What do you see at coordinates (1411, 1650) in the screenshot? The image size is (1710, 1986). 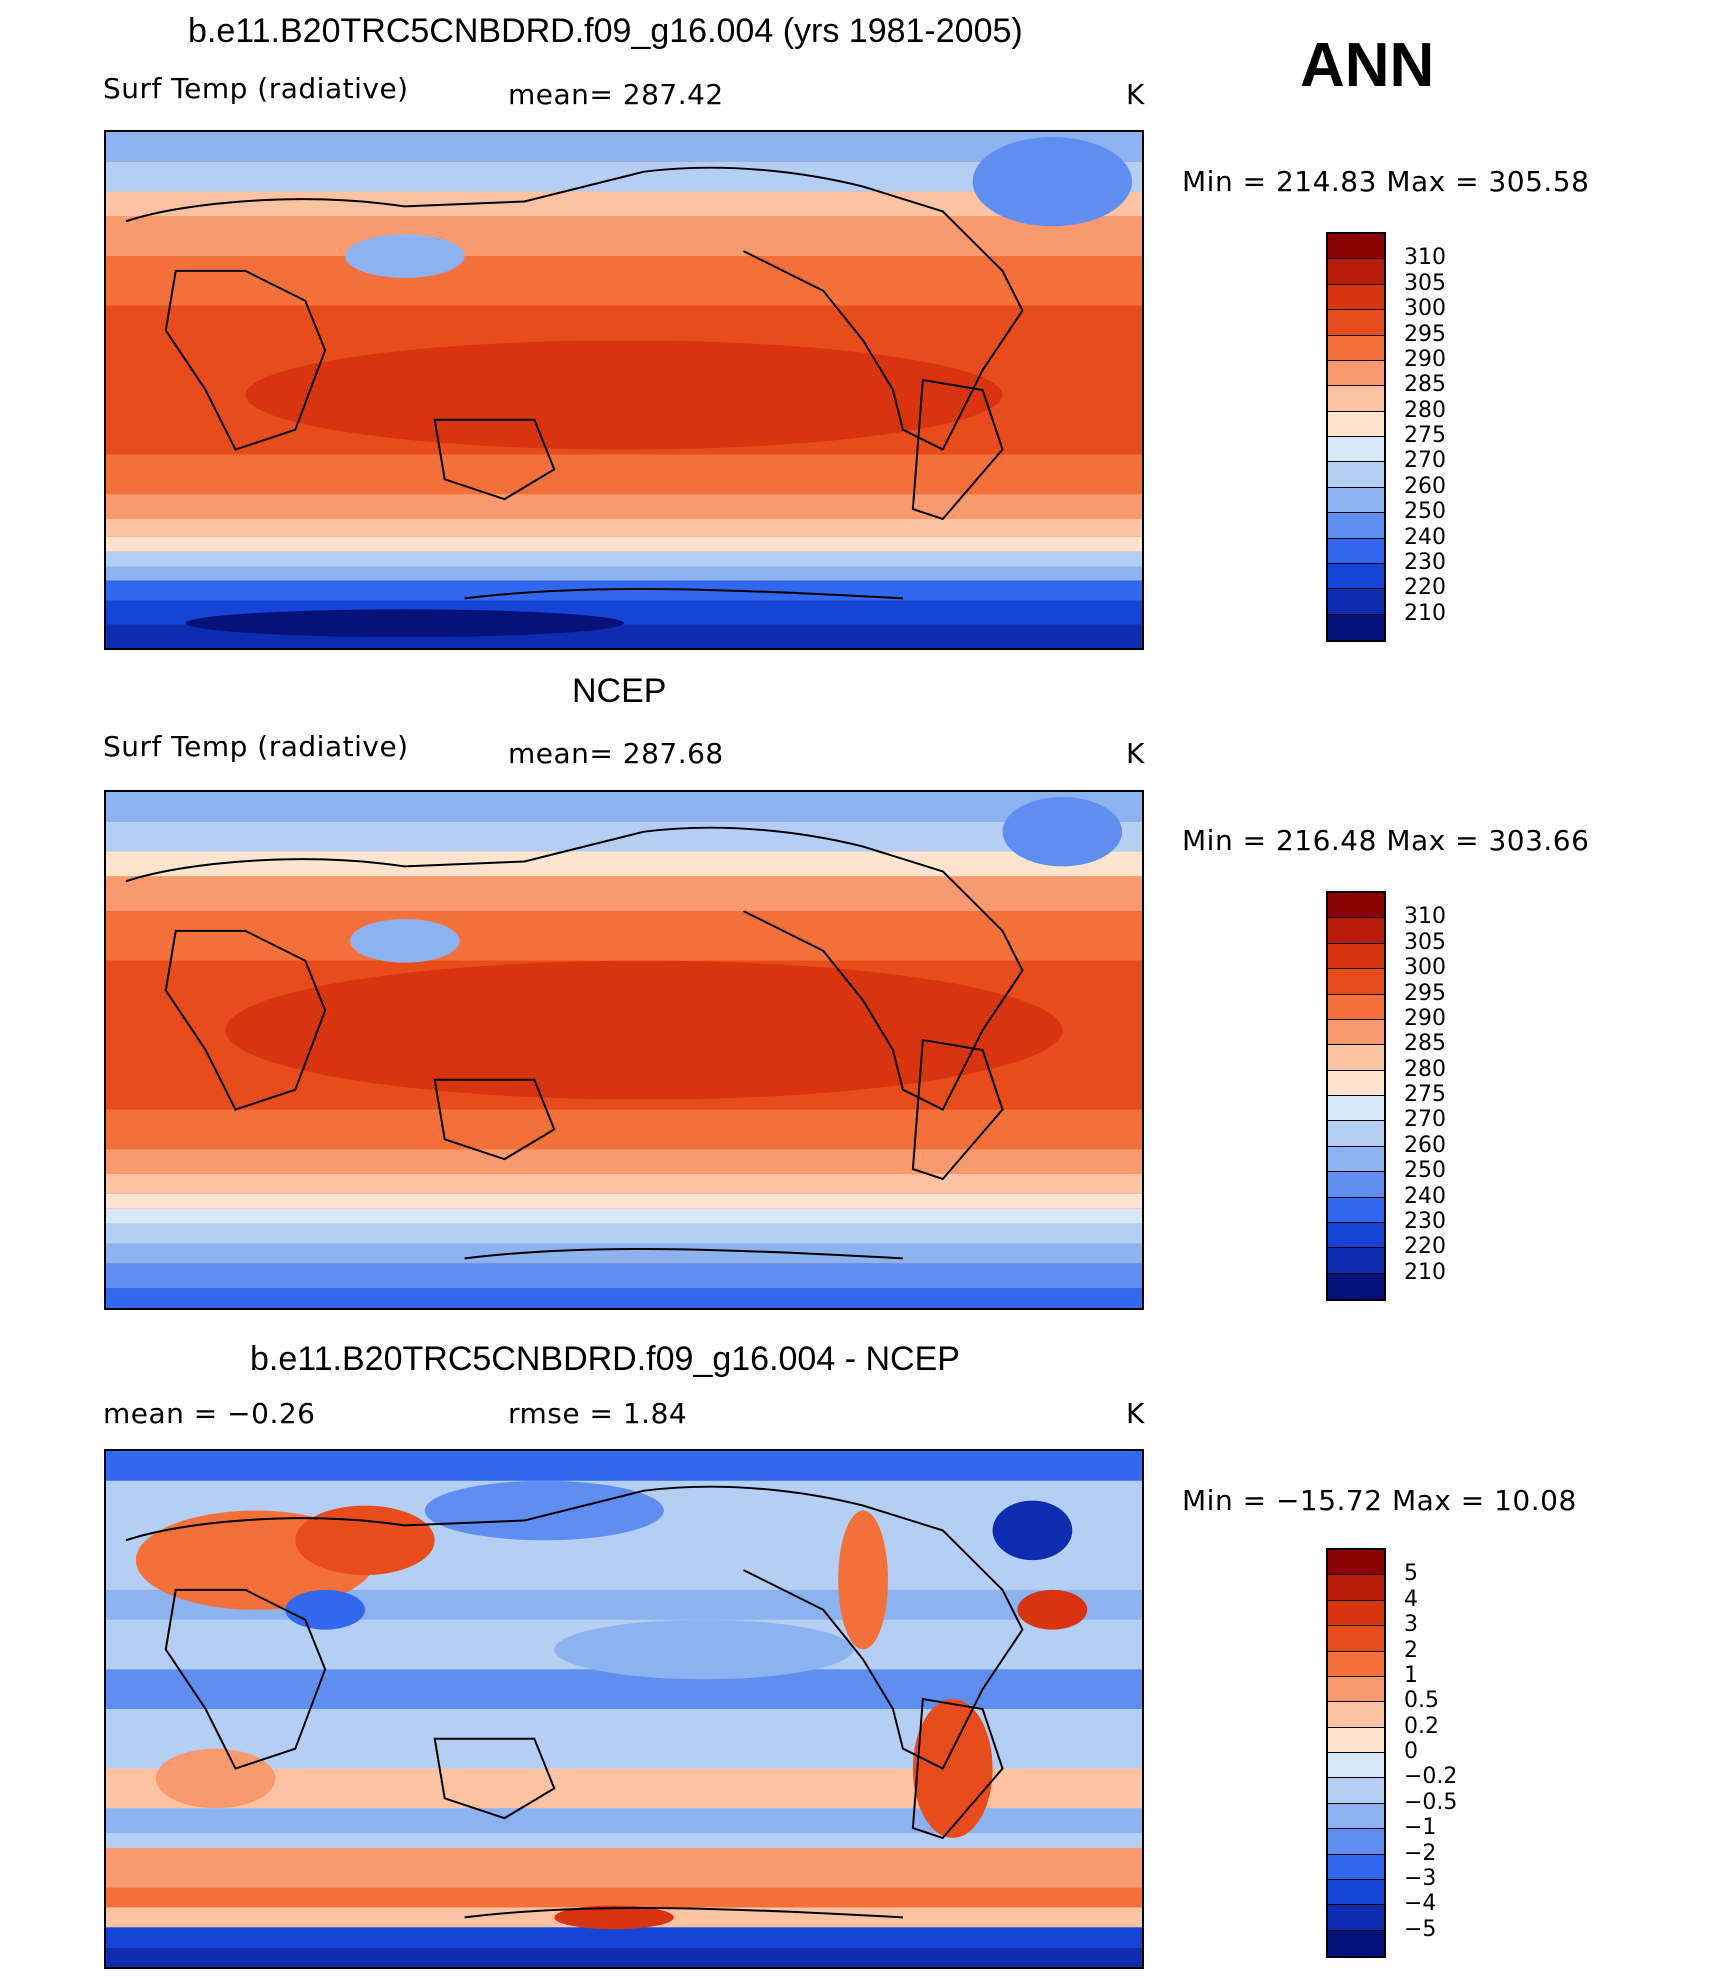 I see `colorbar-tick-label: 2` at bounding box center [1411, 1650].